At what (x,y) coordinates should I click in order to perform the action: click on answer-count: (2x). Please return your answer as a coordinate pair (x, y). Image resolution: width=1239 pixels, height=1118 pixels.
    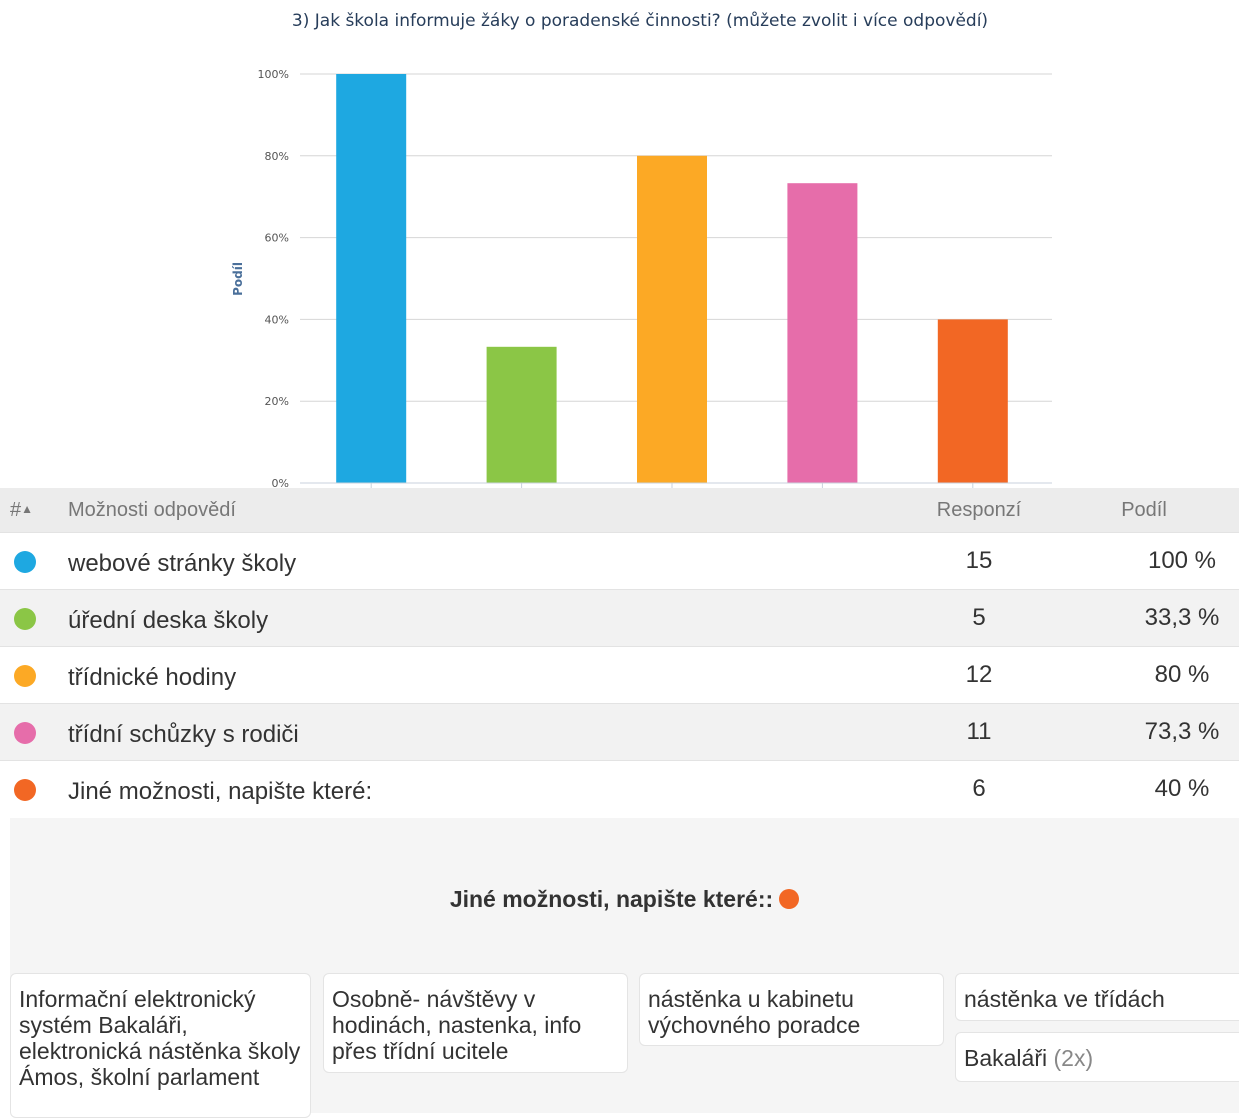
    Looking at the image, I should click on (1073, 1058).